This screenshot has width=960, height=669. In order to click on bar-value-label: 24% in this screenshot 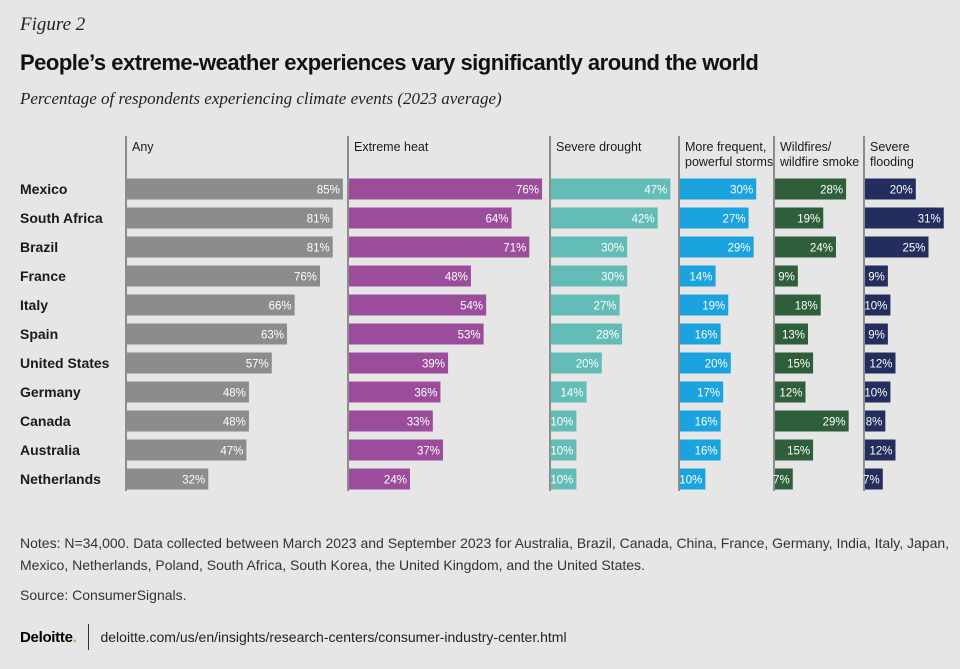, I will do `click(395, 481)`.